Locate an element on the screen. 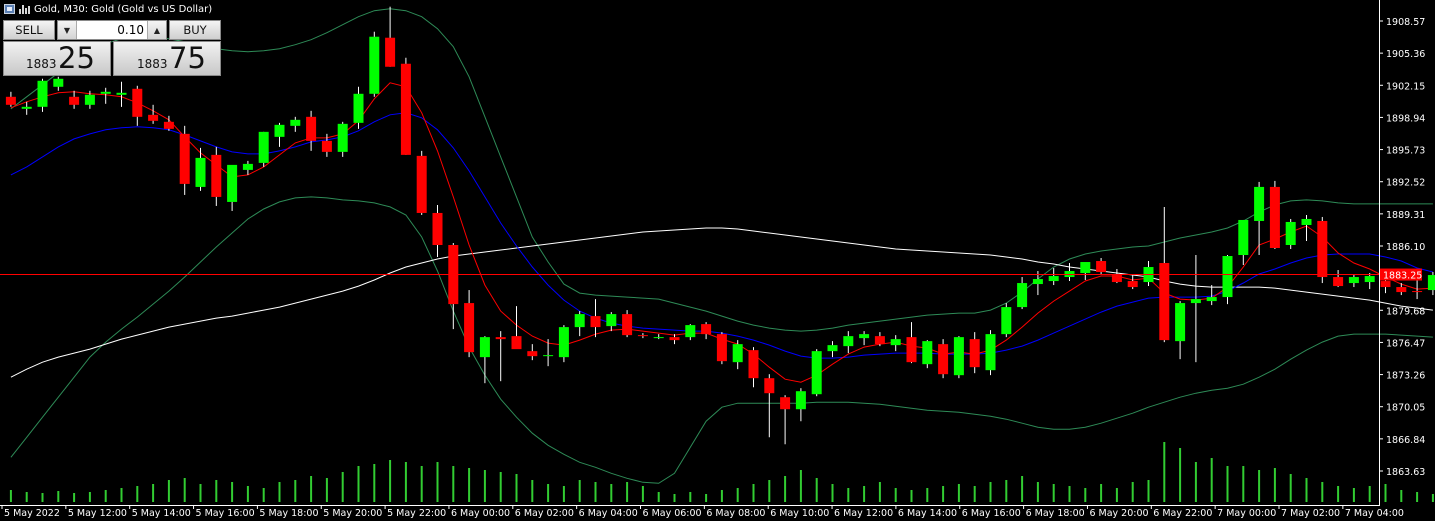 The height and width of the screenshot is (521, 1435). bar-chart-icon is located at coordinates (24, 9).